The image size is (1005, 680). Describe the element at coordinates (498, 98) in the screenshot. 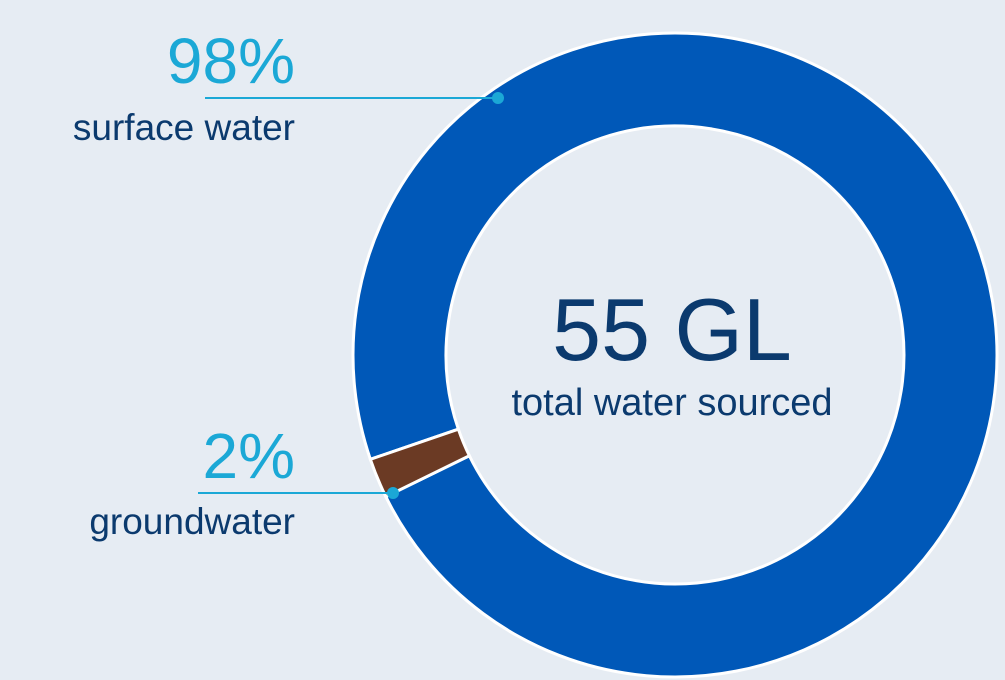

I see `leader-dot-surface-water` at that location.